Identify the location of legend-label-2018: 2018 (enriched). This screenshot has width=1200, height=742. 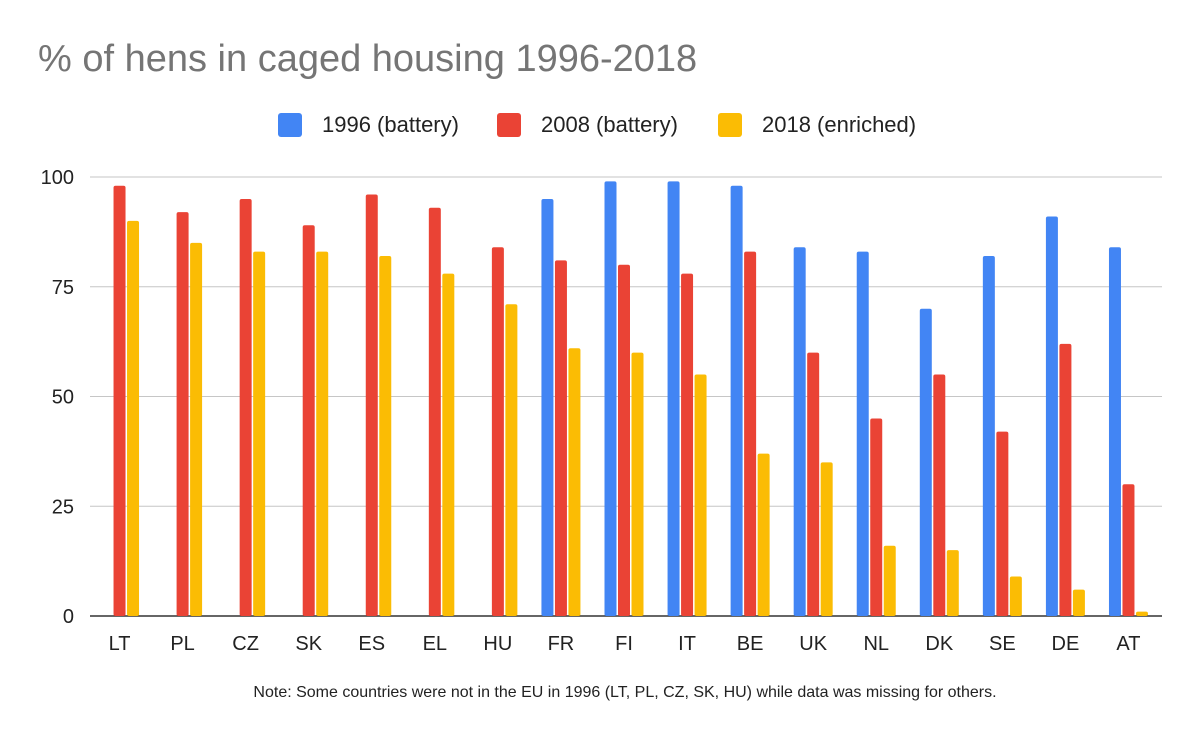
(839, 124).